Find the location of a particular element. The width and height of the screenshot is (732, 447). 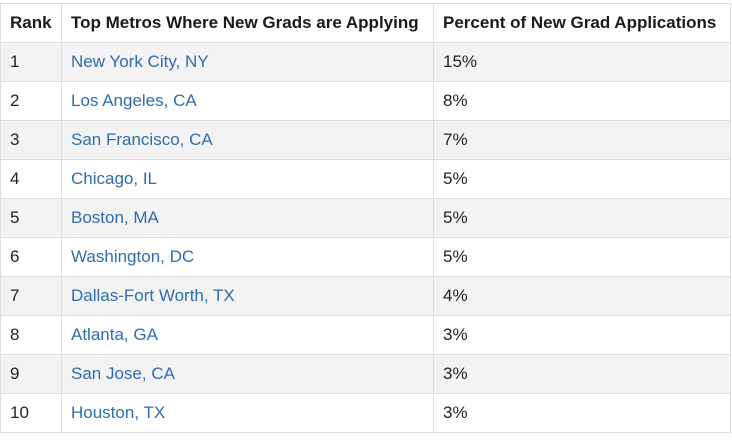

table-row: 10 Houston, TX 3% is located at coordinates (365, 413).